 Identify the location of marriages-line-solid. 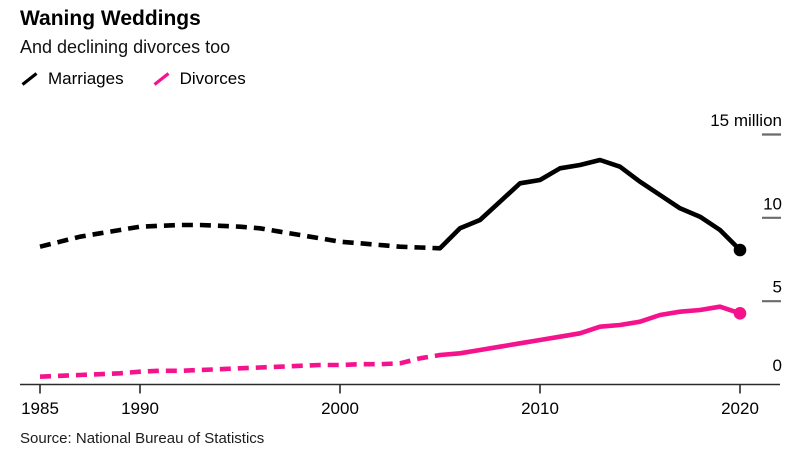
(590, 205).